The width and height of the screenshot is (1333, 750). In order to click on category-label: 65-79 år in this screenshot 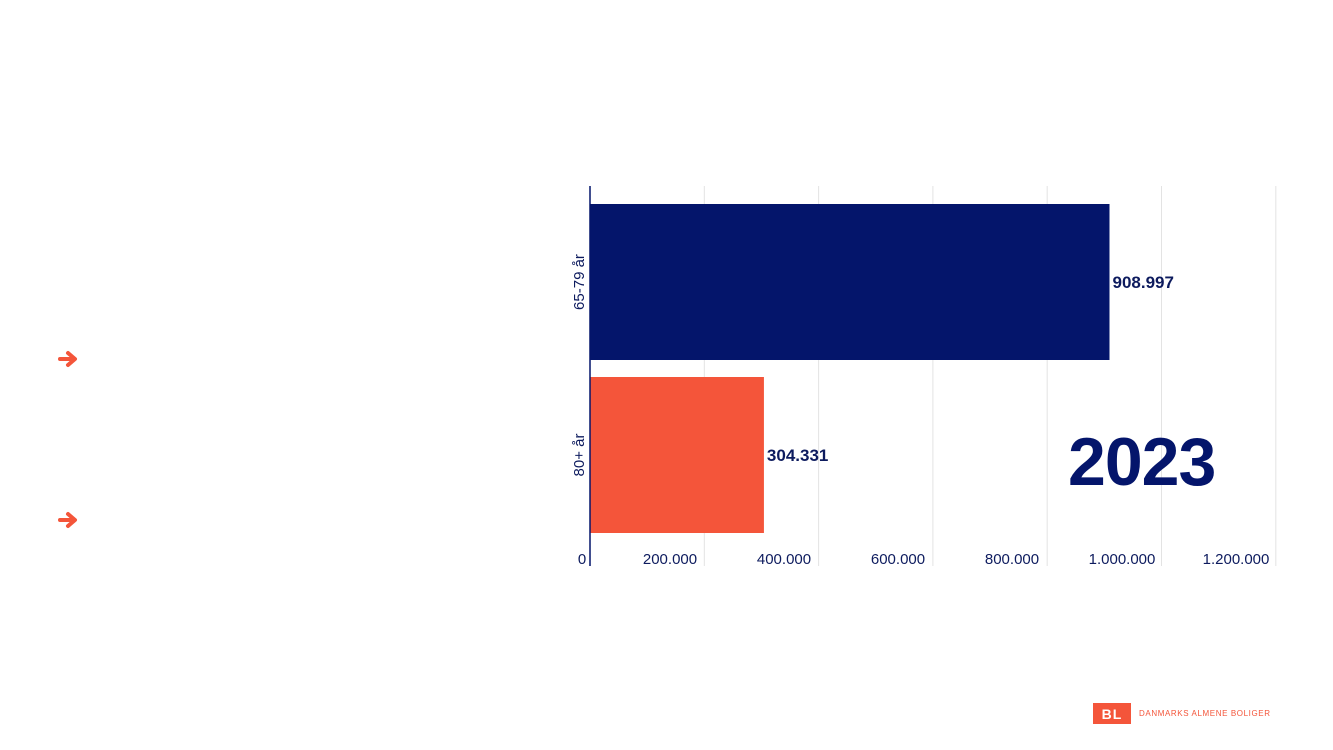, I will do `click(579, 282)`.